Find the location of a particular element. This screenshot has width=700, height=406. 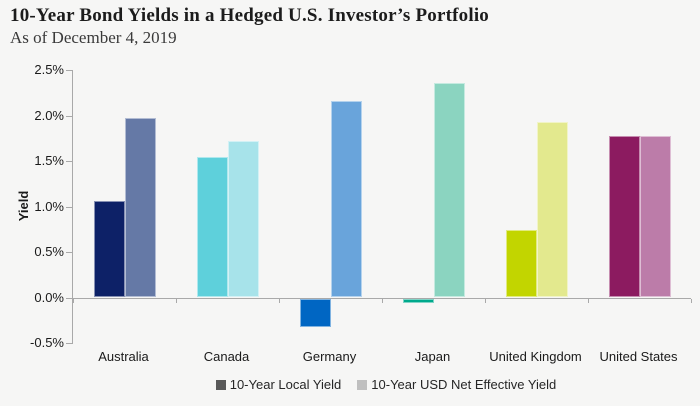

bar-local-japan is located at coordinates (418, 301).